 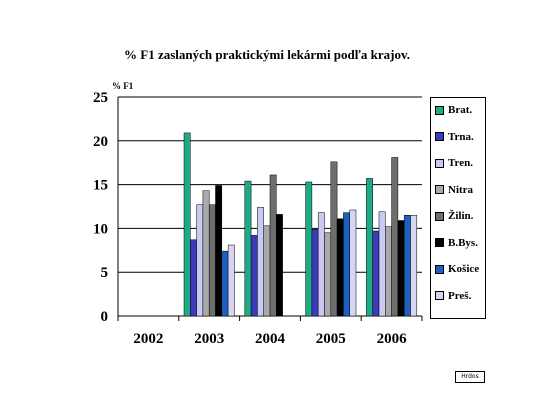 I want to click on x-tick-label: 2005, so click(x=331, y=339).